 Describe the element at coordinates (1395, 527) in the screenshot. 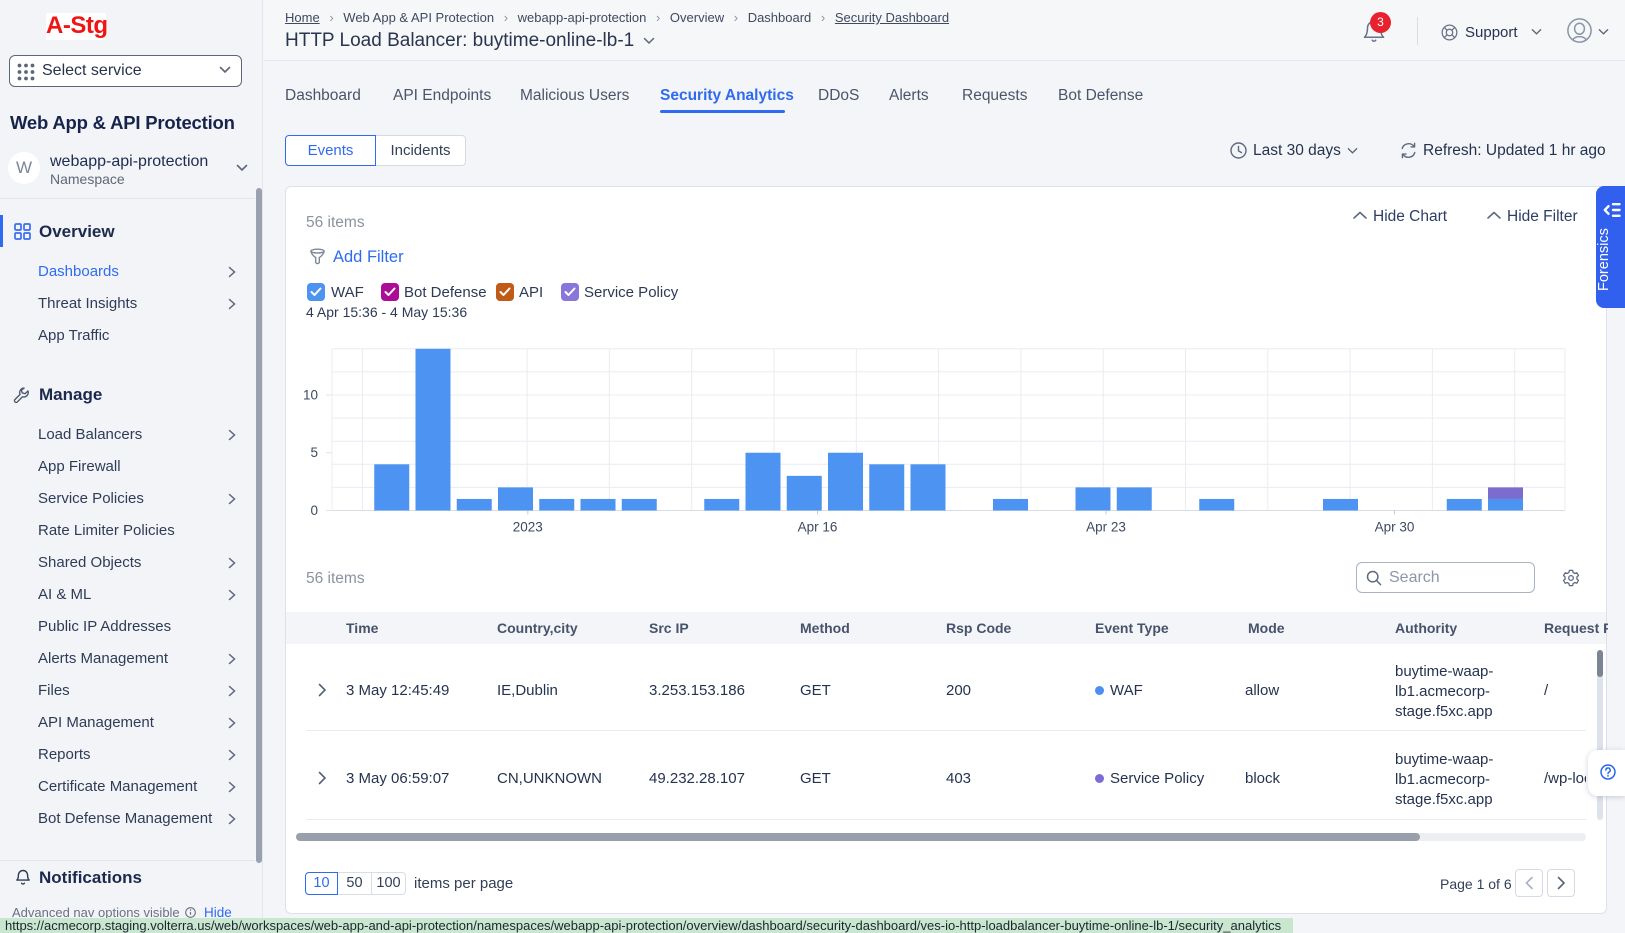

I see `svg-text: Apr 30` at that location.